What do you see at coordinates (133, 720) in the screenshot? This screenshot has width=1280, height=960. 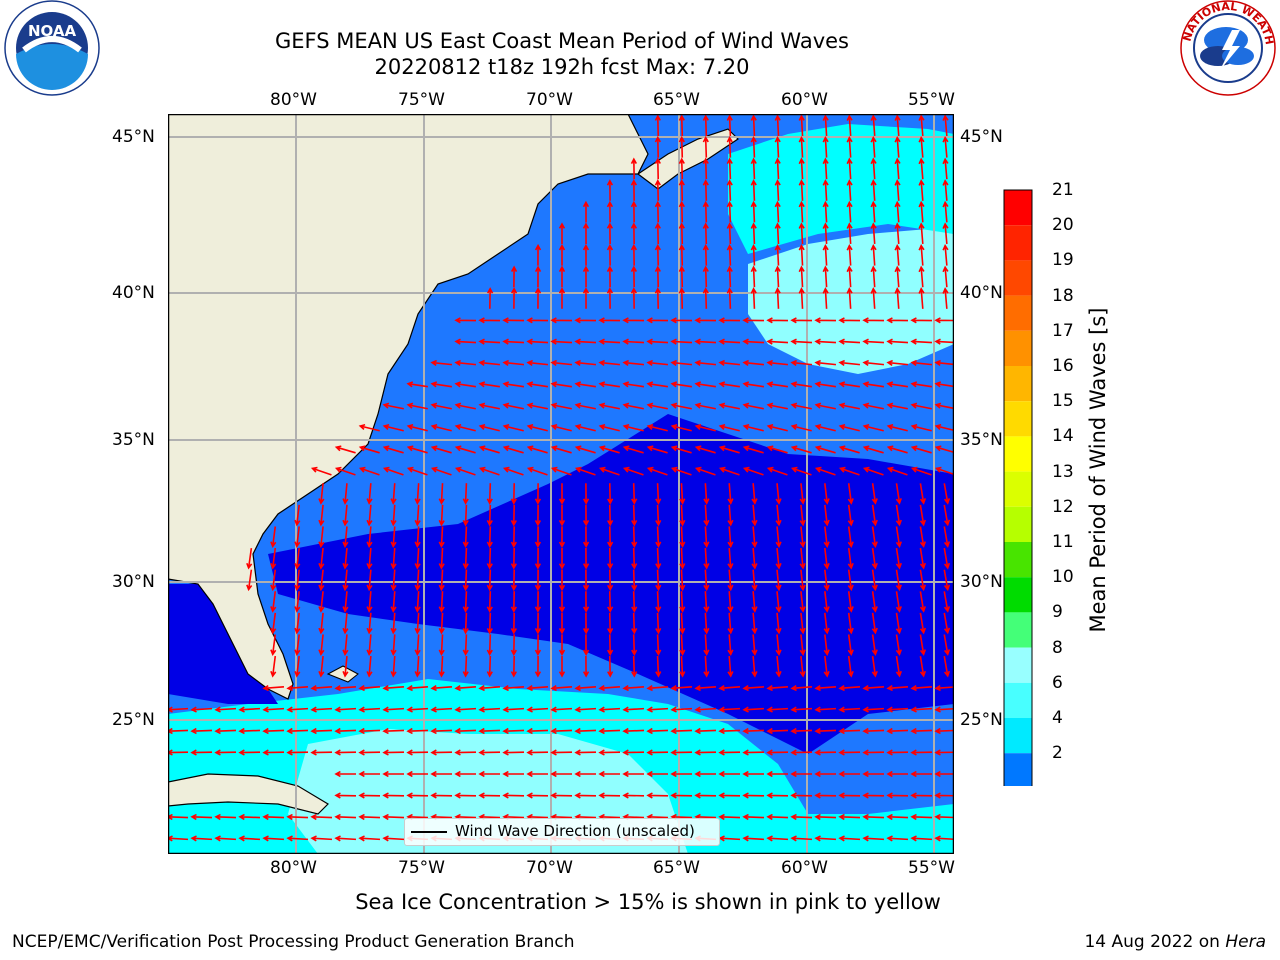 I see `lat-tick-left: 25°N` at bounding box center [133, 720].